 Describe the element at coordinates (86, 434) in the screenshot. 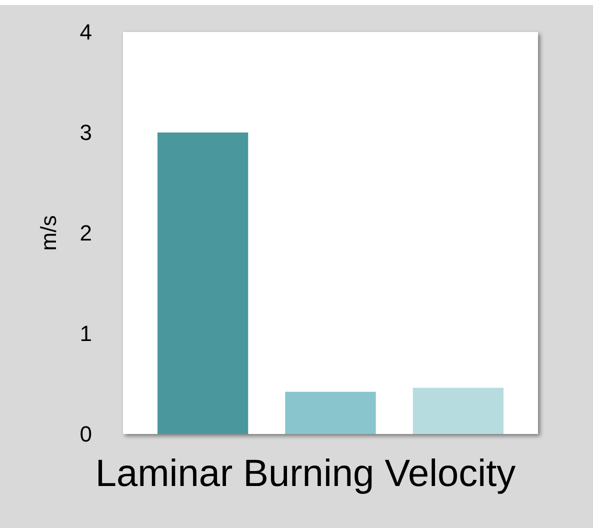

I see `y-tick-label: 0` at that location.